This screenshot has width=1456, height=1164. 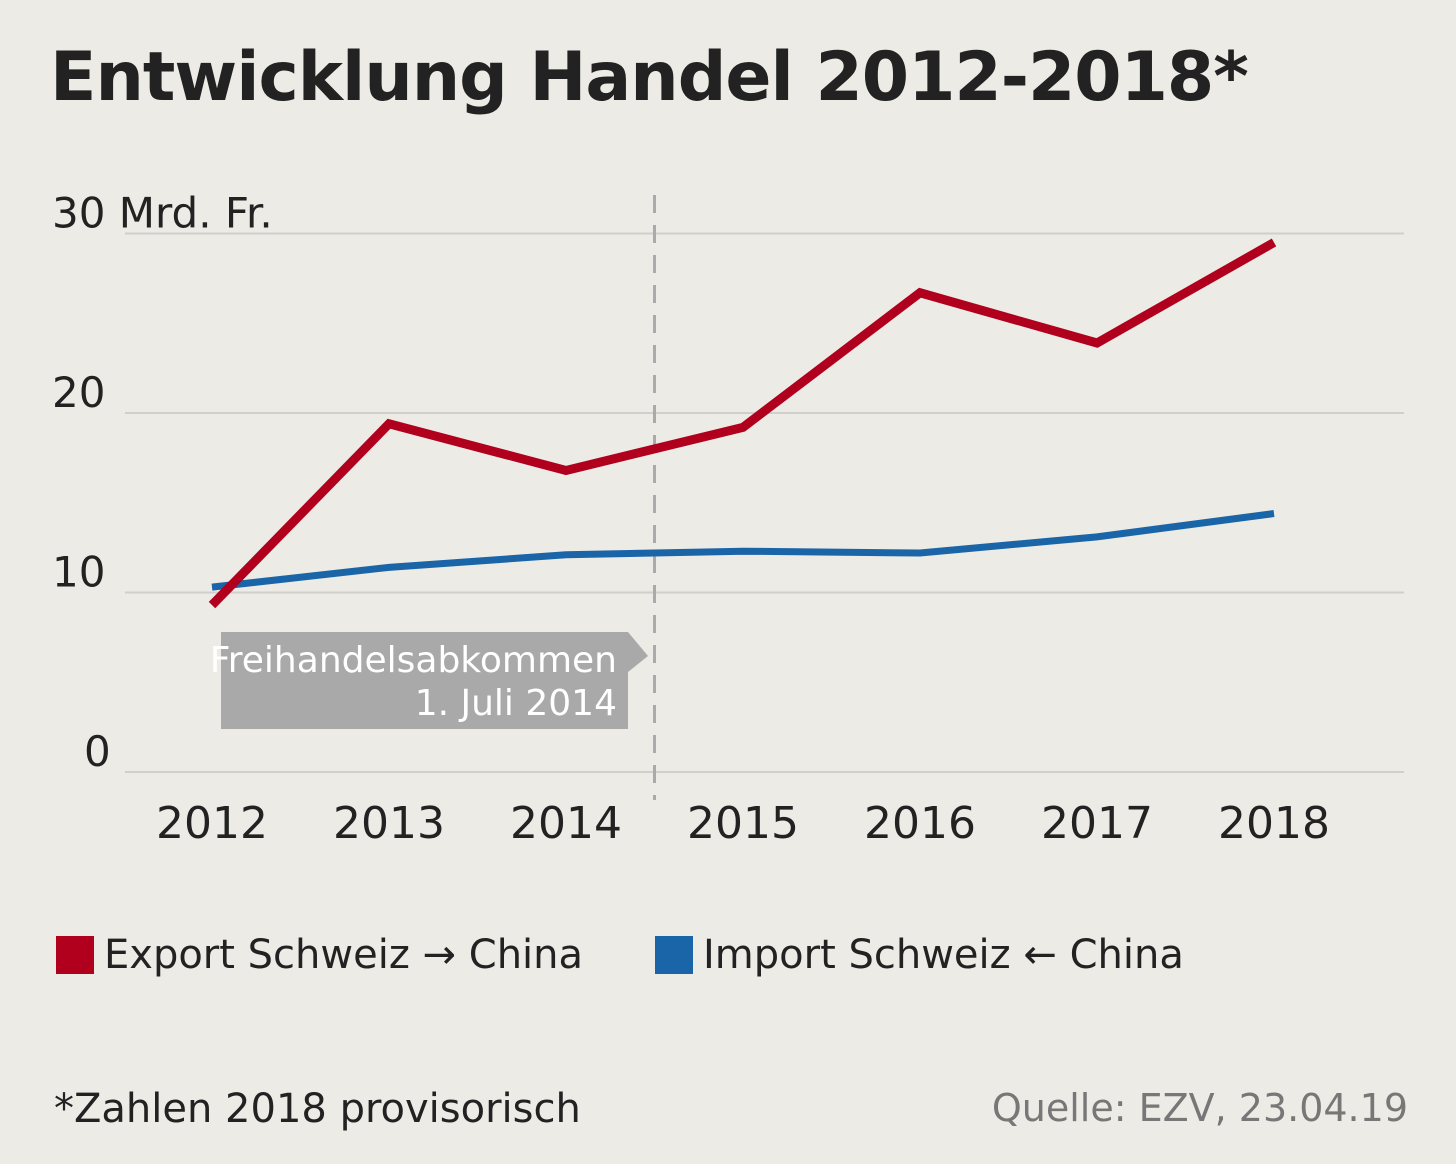 I want to click on x-tick-label: 2017, so click(x=1097, y=823).